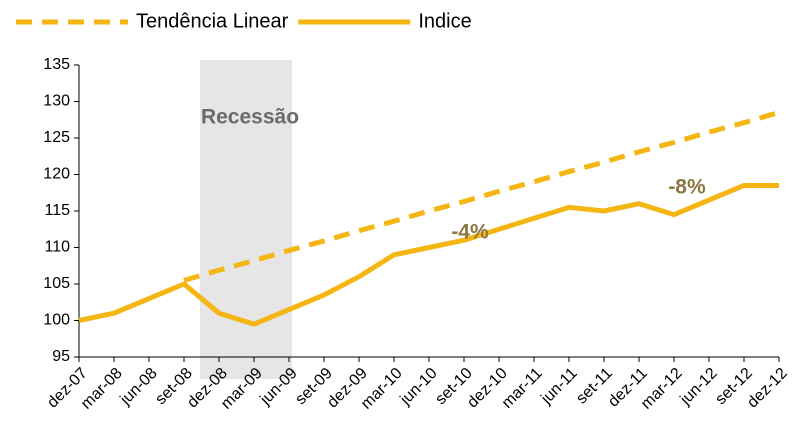 Image resolution: width=792 pixels, height=448 pixels. I want to click on y-tick-label: 110, so click(57, 247).